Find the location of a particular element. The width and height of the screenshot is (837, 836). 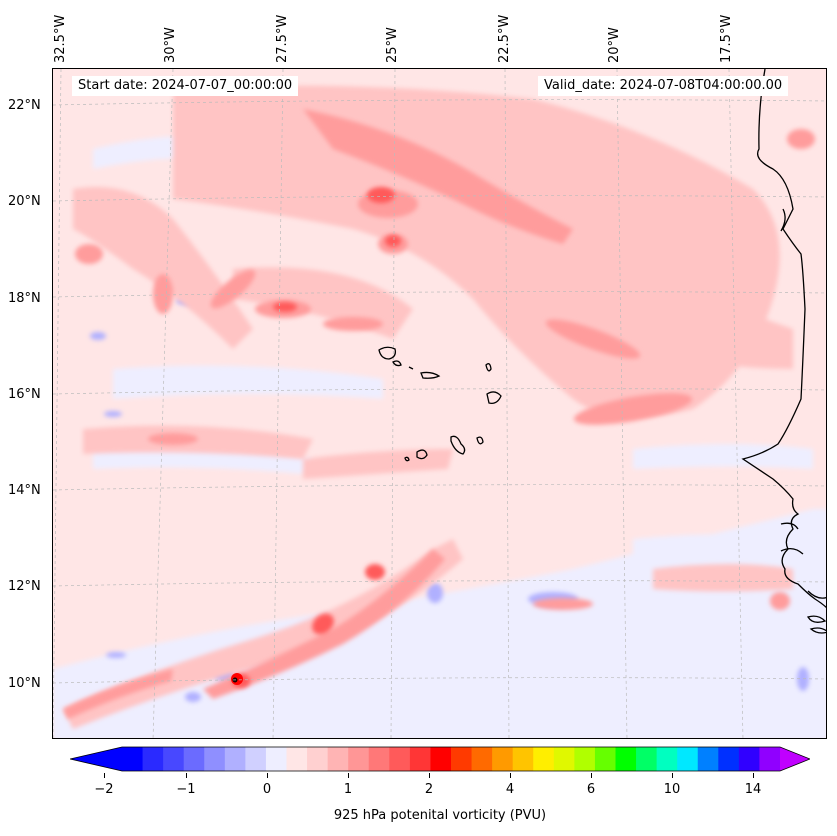

island-fogo is located at coordinates (422, 454).